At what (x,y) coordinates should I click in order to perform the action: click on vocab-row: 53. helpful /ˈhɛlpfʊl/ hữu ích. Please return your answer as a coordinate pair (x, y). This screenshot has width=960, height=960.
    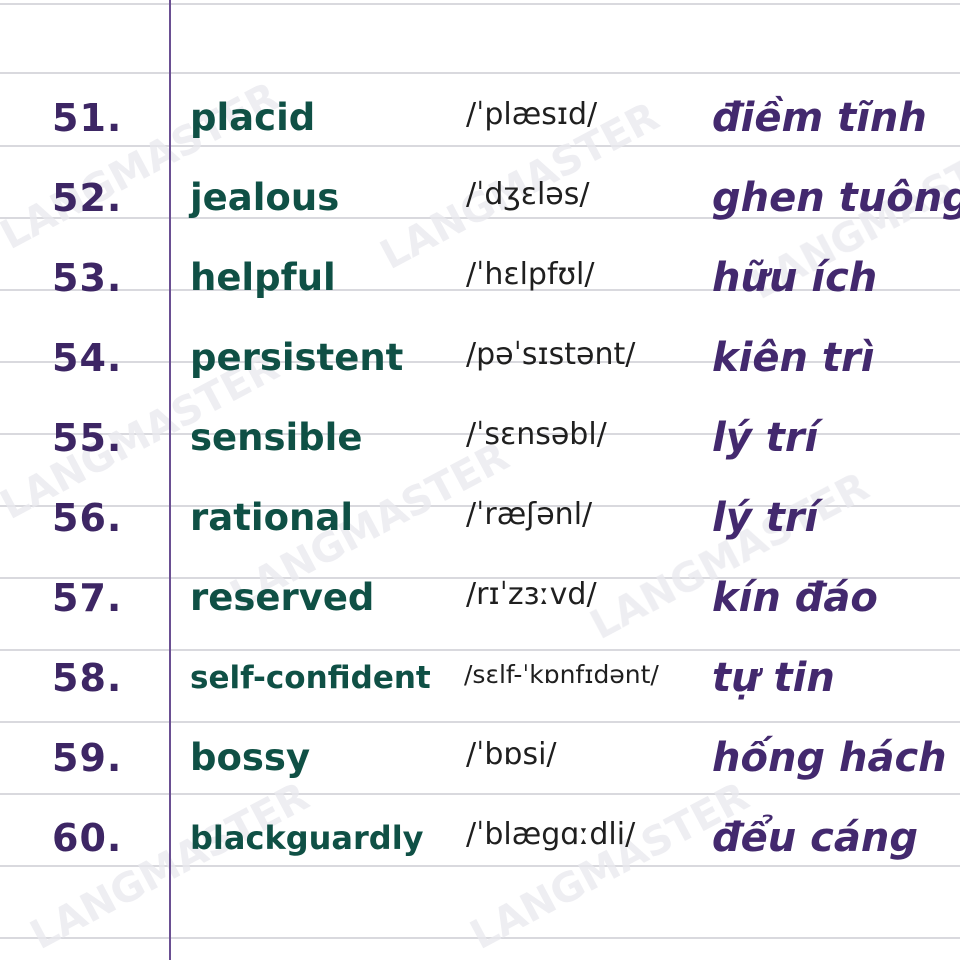
    Looking at the image, I should click on (480, 278).